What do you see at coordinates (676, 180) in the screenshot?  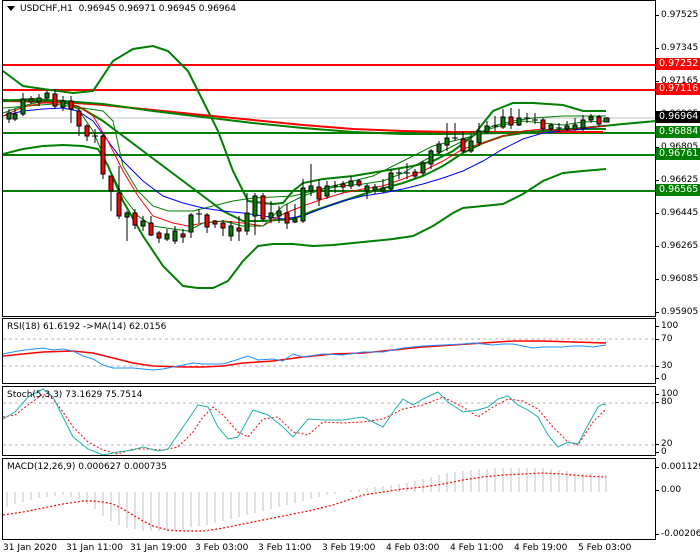 I see `price-tick: 0.96625` at bounding box center [676, 180].